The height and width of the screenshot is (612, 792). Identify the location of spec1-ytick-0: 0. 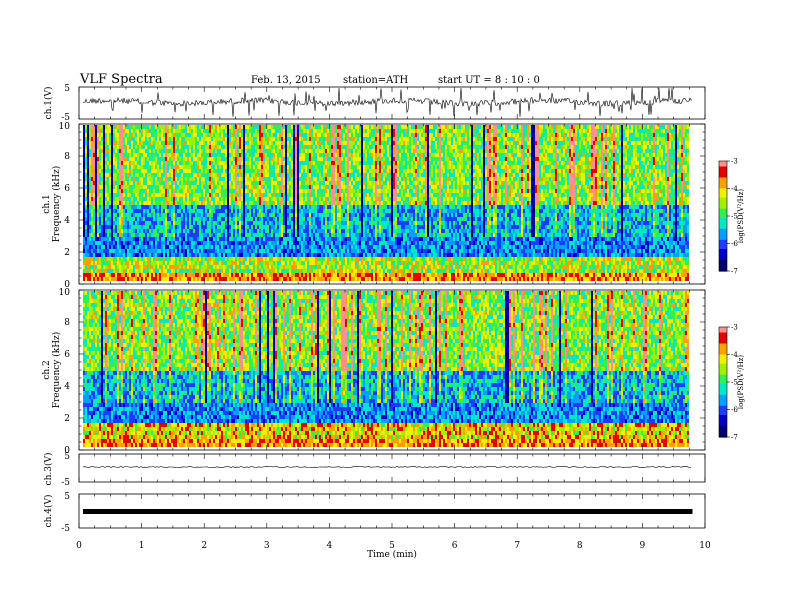
(67, 285).